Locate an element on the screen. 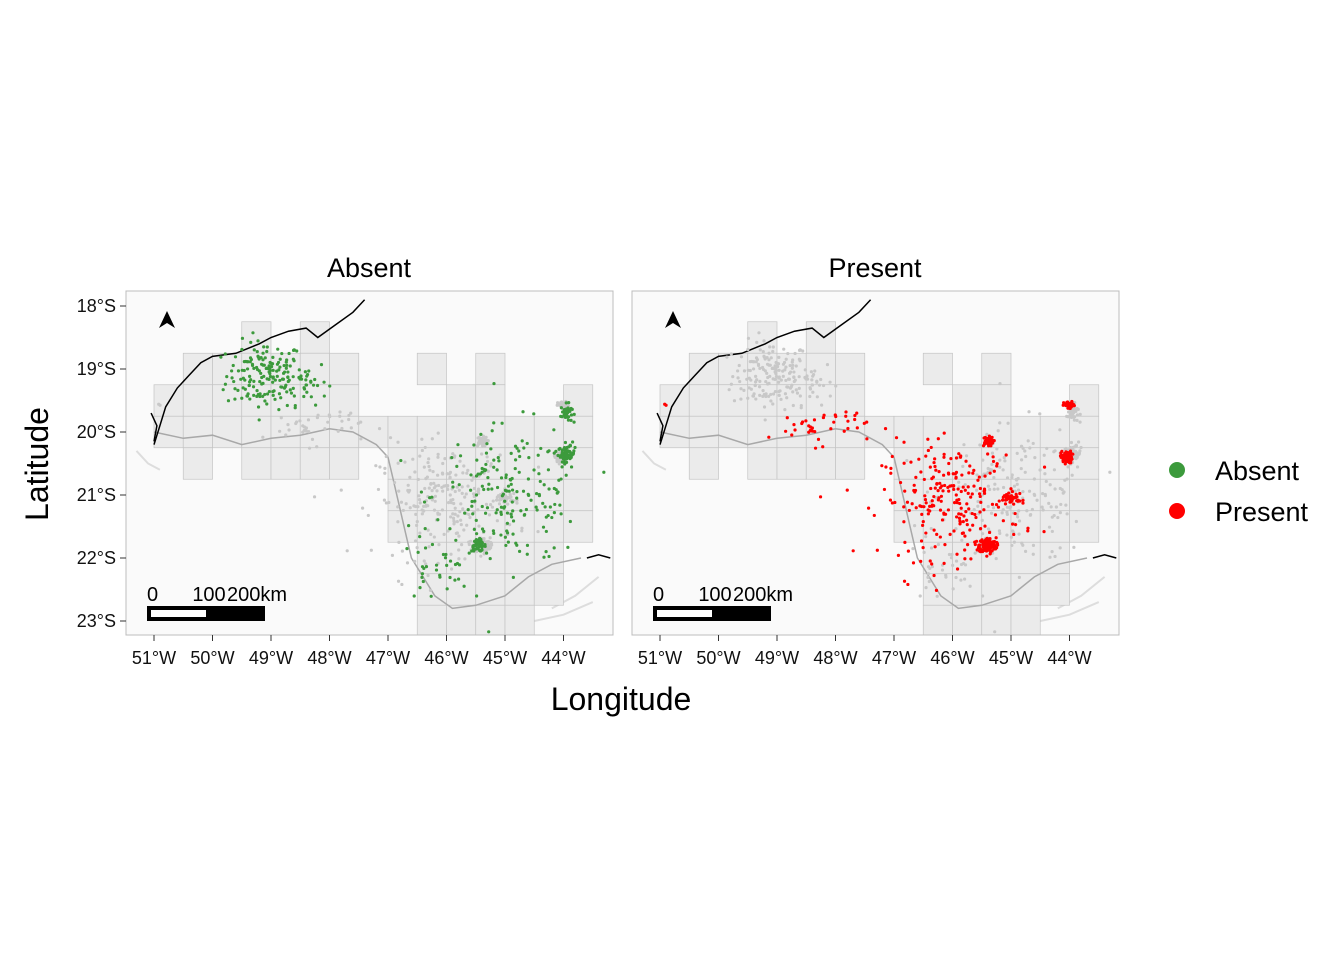  legend-label-present: Present is located at coordinates (1262, 512).